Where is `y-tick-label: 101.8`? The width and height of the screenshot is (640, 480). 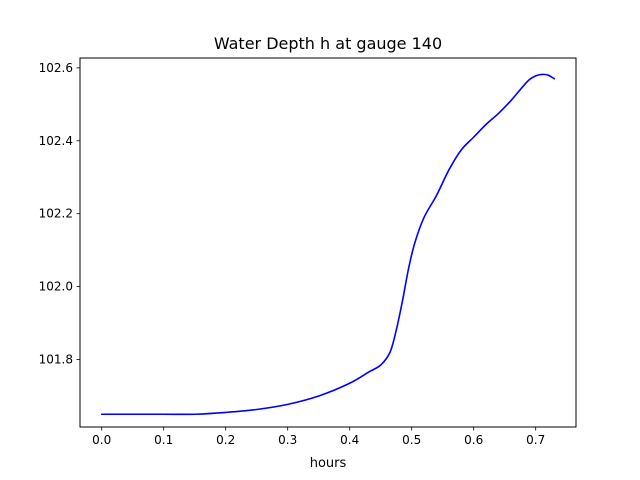 y-tick-label: 101.8 is located at coordinates (56, 360).